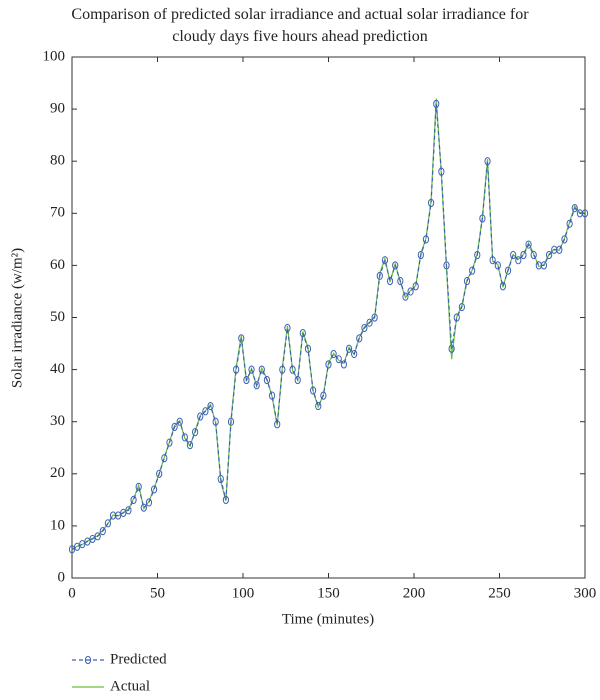  Describe the element at coordinates (88, 660) in the screenshot. I see `legend-marker` at that location.